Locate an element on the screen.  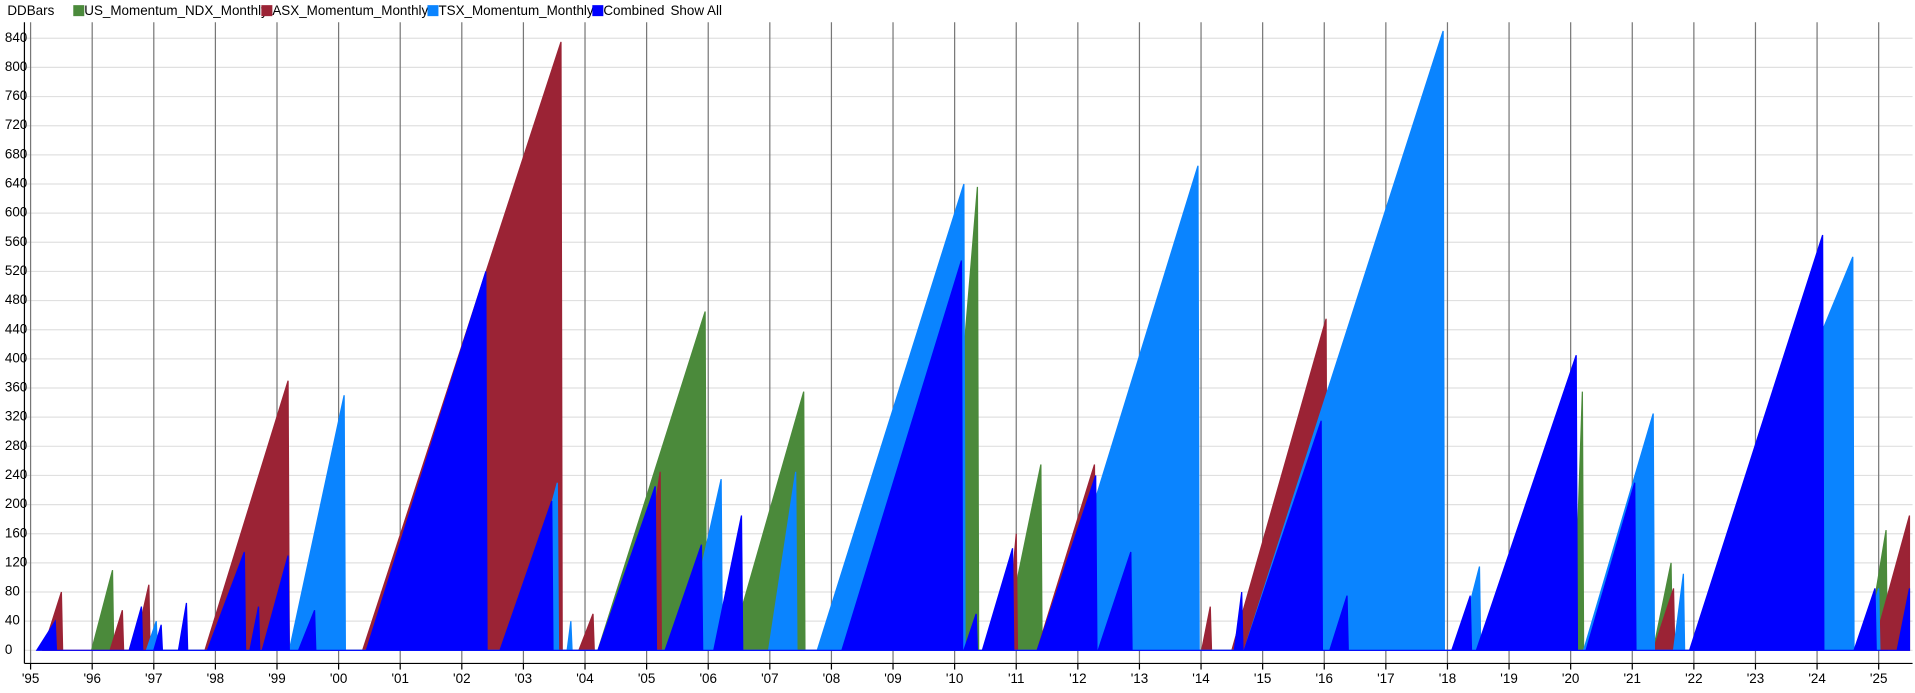
y-tick-label: 280 is located at coordinates (16, 445).